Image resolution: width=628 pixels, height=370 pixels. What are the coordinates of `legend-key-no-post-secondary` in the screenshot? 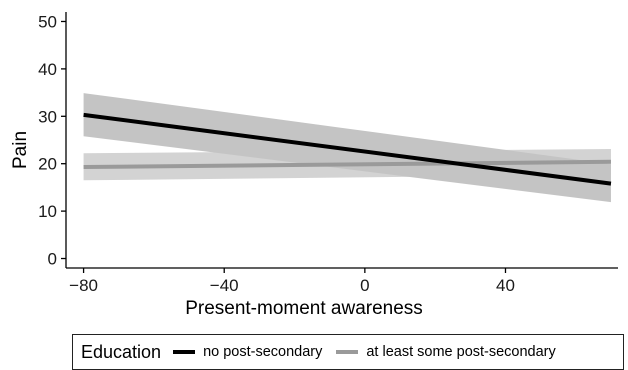 It's located at (184, 352).